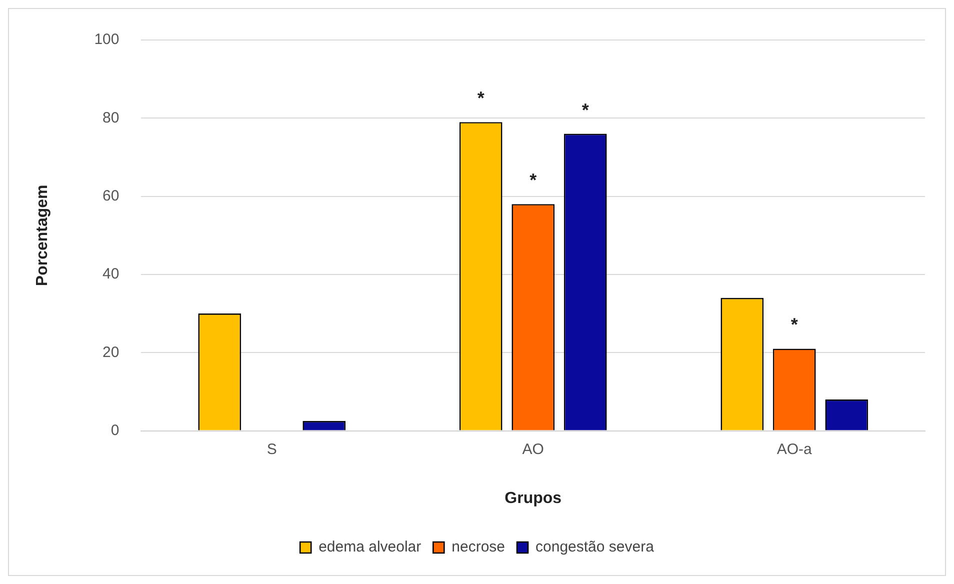 The width and height of the screenshot is (954, 584). I want to click on legend-label: congestão severa, so click(595, 547).